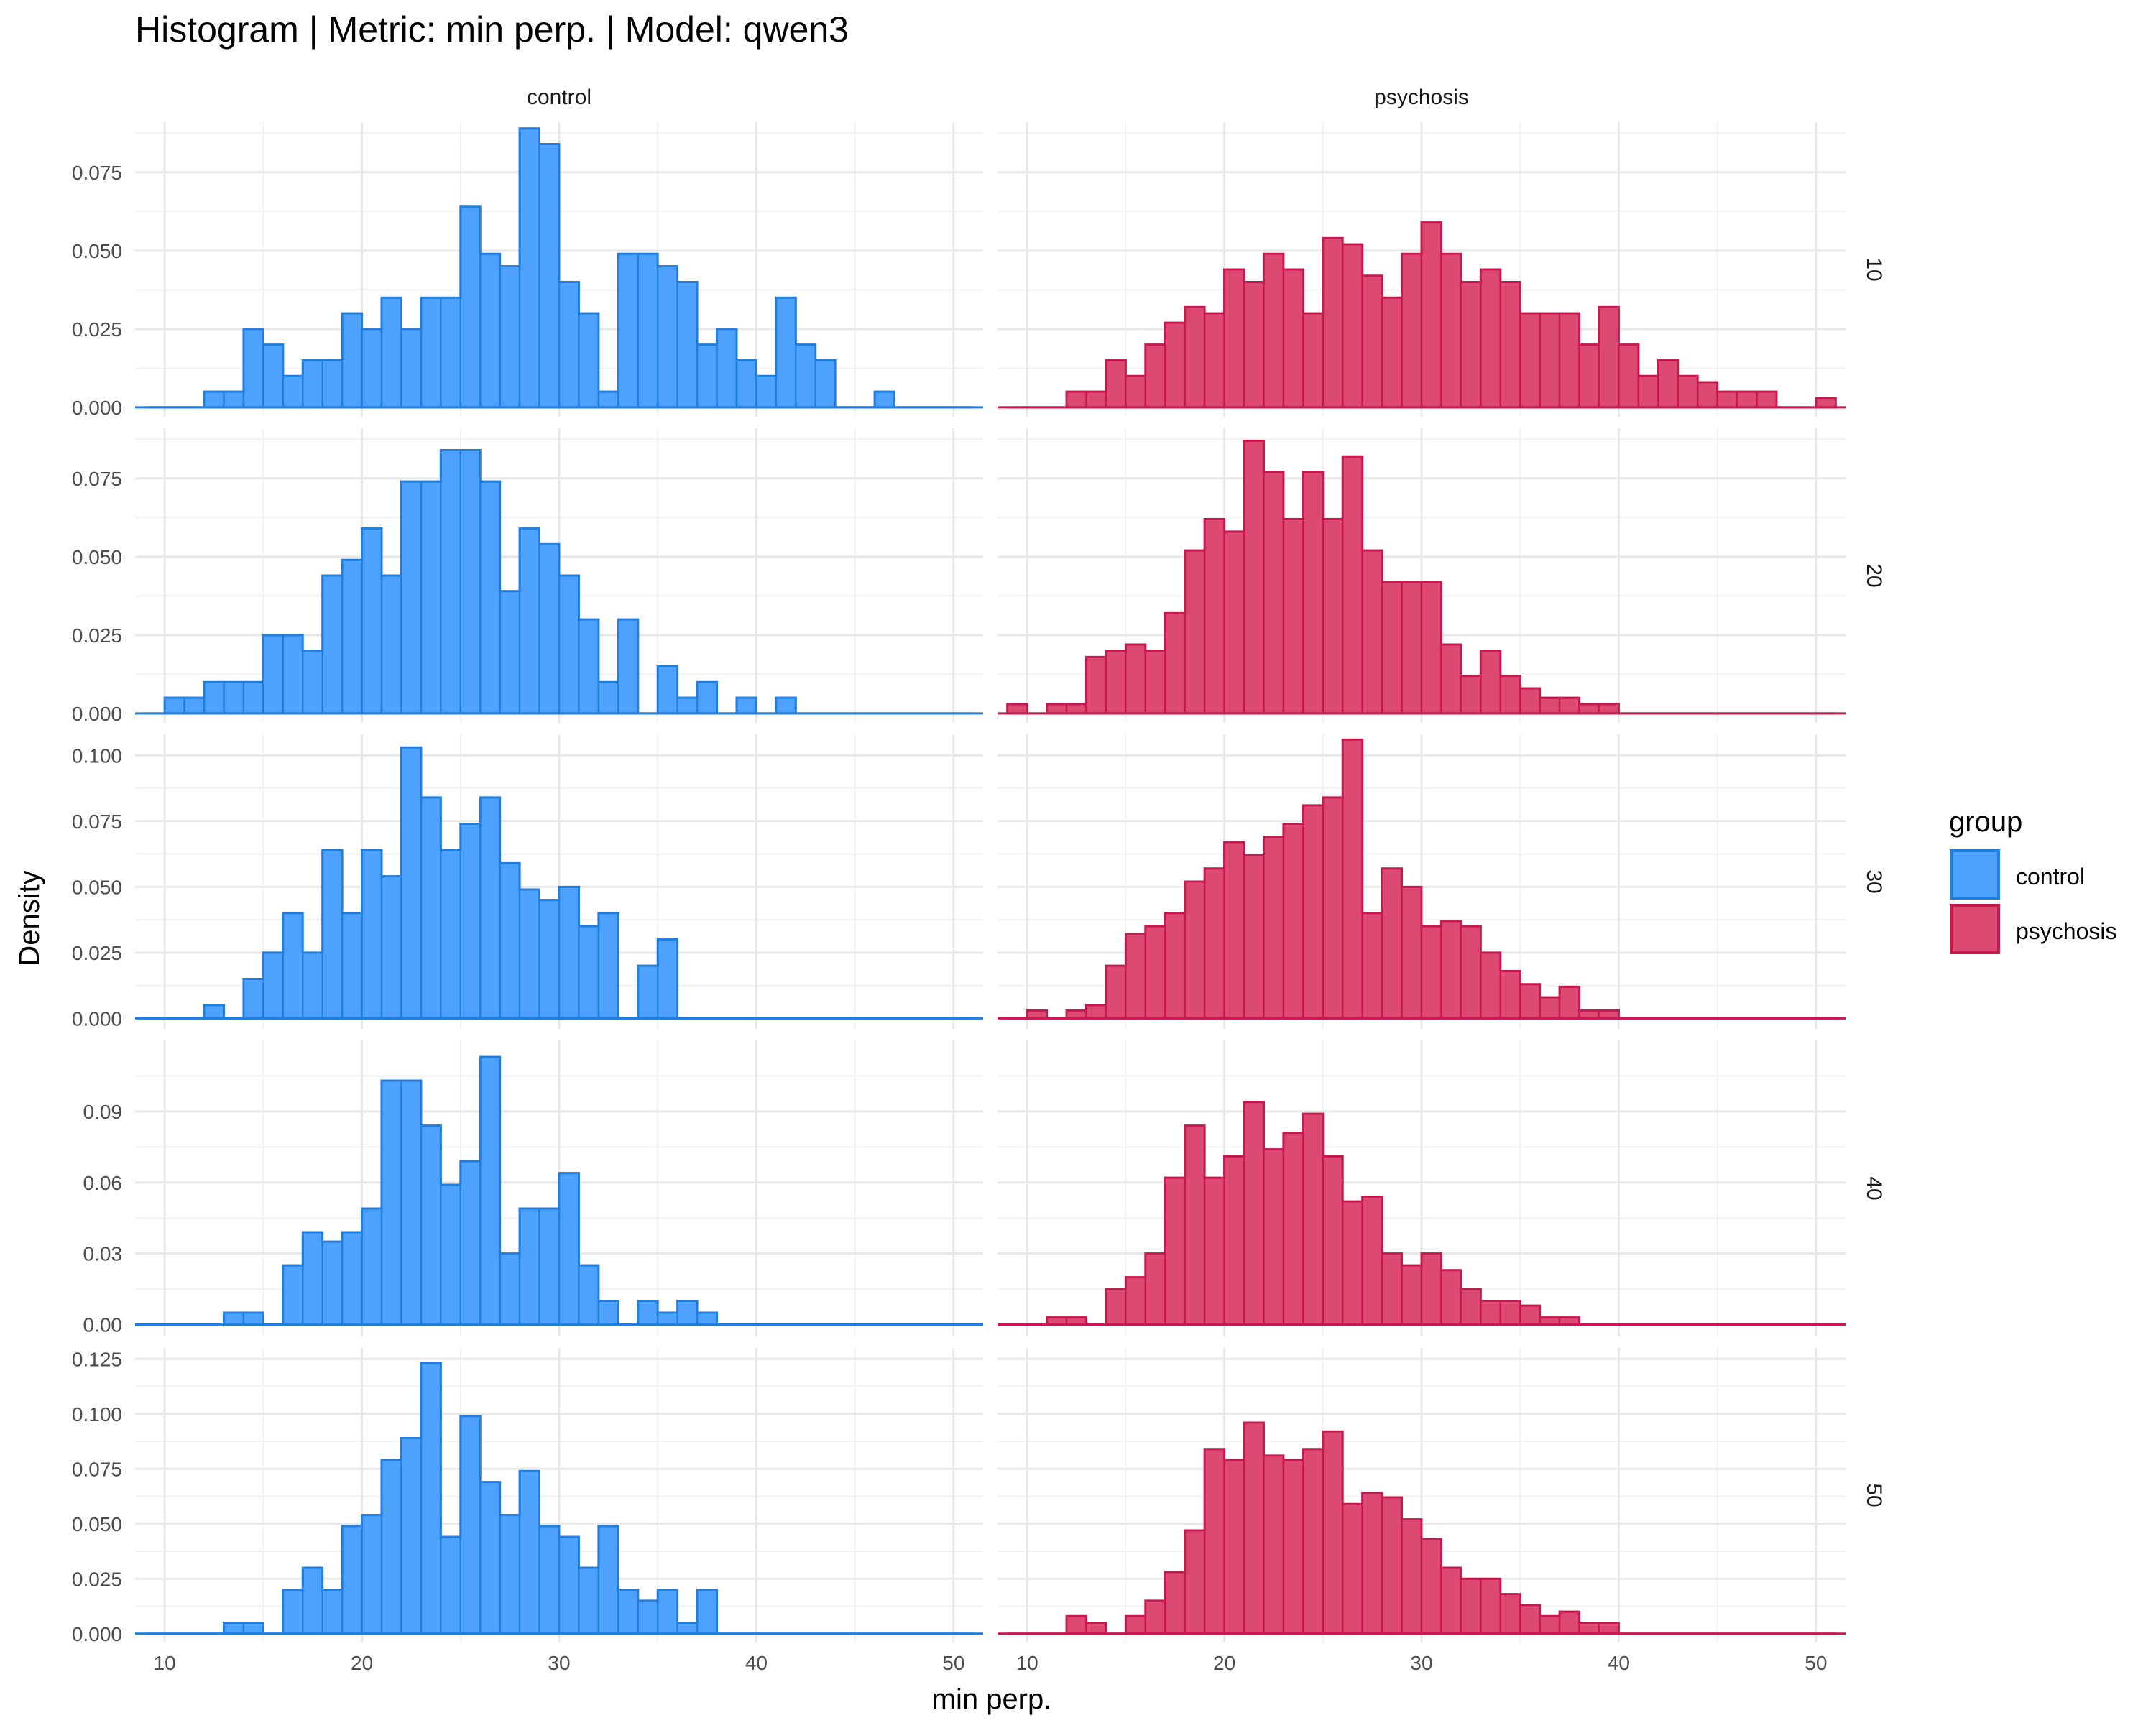 This screenshot has height=1728, width=2156. What do you see at coordinates (97, 1634) in the screenshot?
I see `y-tick-label: 0.000` at bounding box center [97, 1634].